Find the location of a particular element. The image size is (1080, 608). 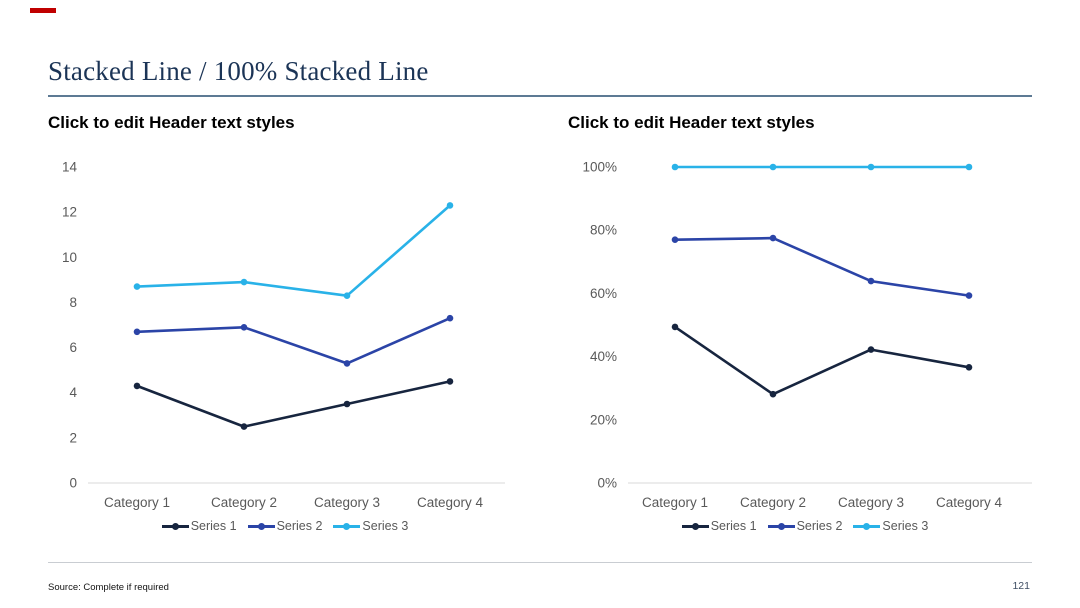

y-axis-tick-label: 0% is located at coordinates (607, 483).